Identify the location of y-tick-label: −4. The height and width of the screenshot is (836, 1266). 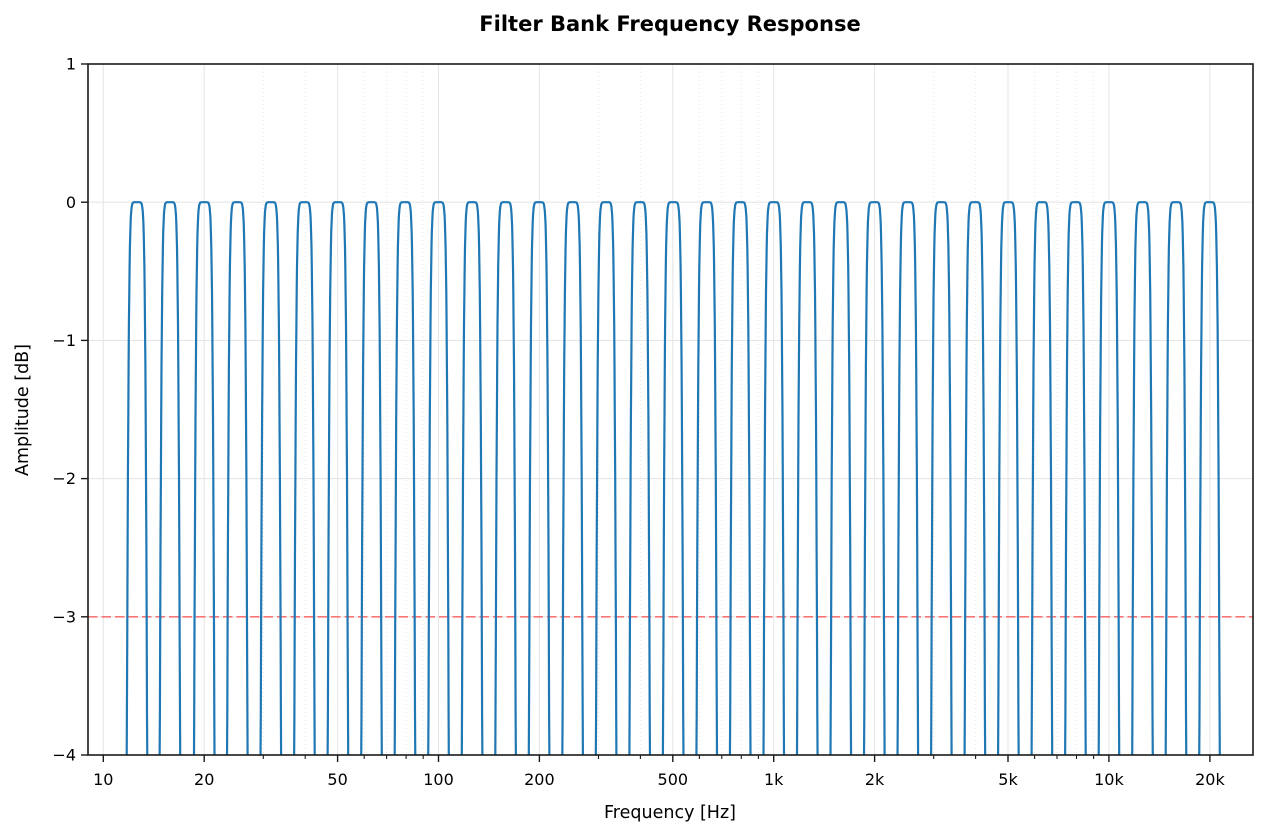
(64, 755).